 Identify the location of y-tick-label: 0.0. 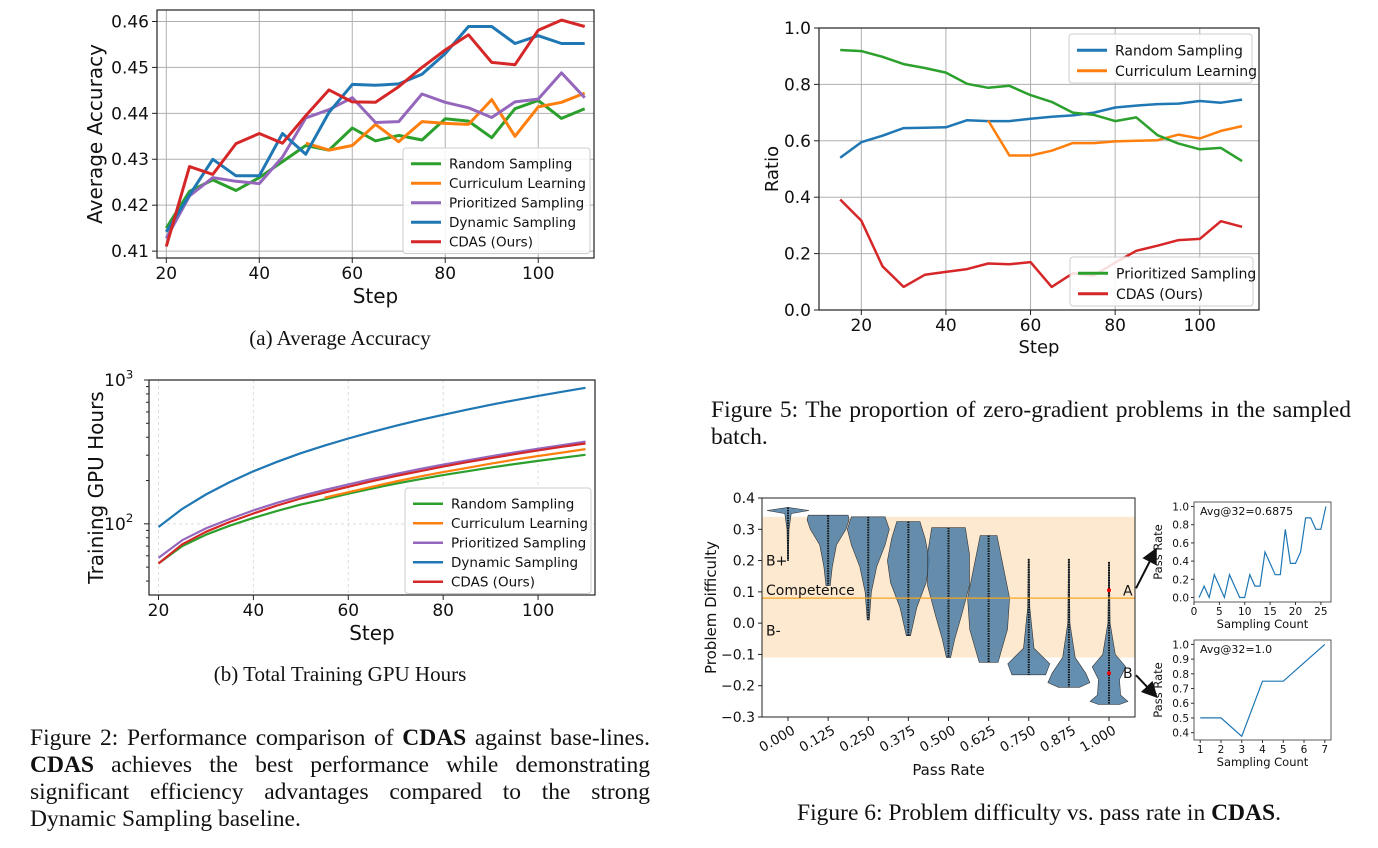
(797, 311).